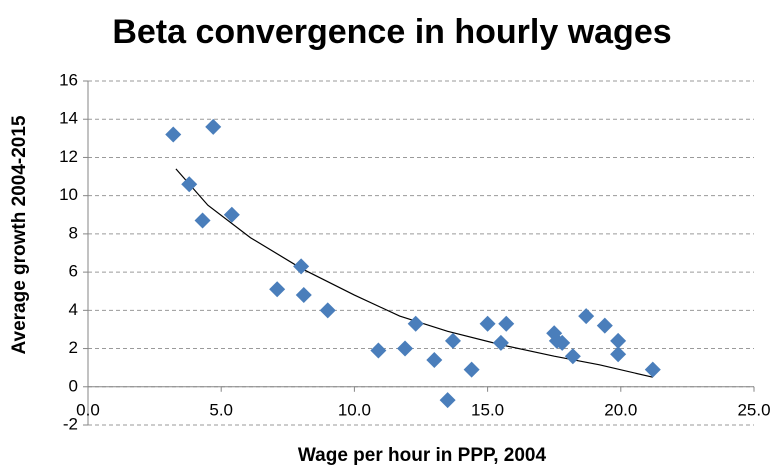 This screenshot has width=783, height=467. What do you see at coordinates (68, 118) in the screenshot?
I see `y-tick-label: 14` at bounding box center [68, 118].